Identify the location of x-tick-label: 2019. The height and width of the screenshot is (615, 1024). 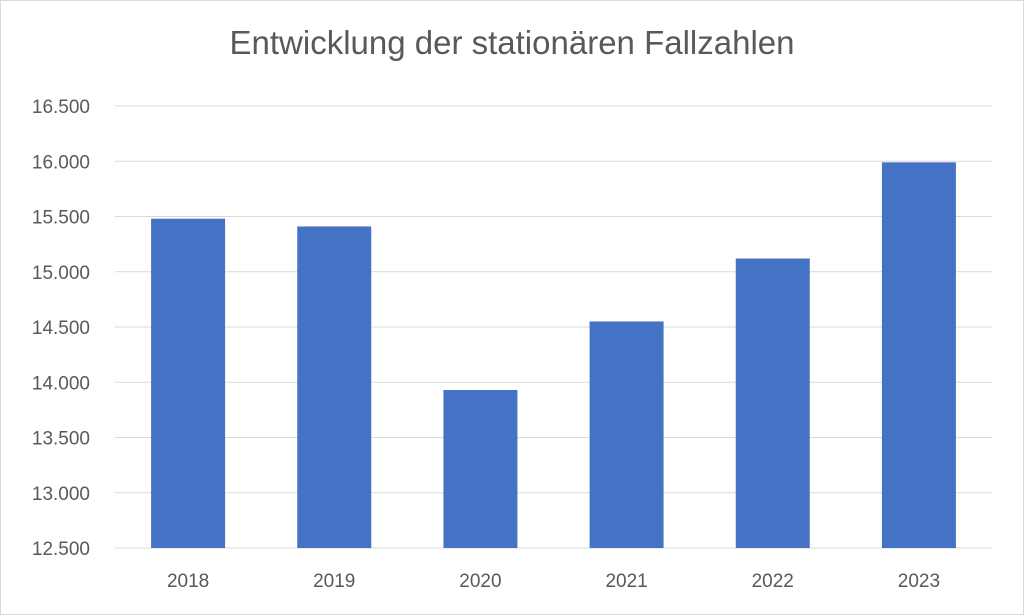
(334, 581).